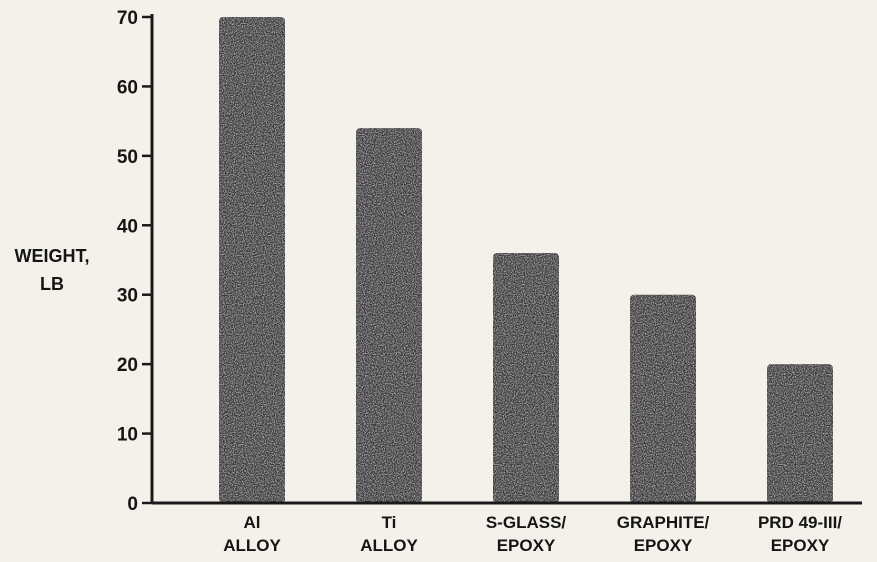 This screenshot has height=562, width=877. What do you see at coordinates (134, 261) in the screenshot?
I see `y-axis-ticks: 0 10 20 30 40 50 60 70` at bounding box center [134, 261].